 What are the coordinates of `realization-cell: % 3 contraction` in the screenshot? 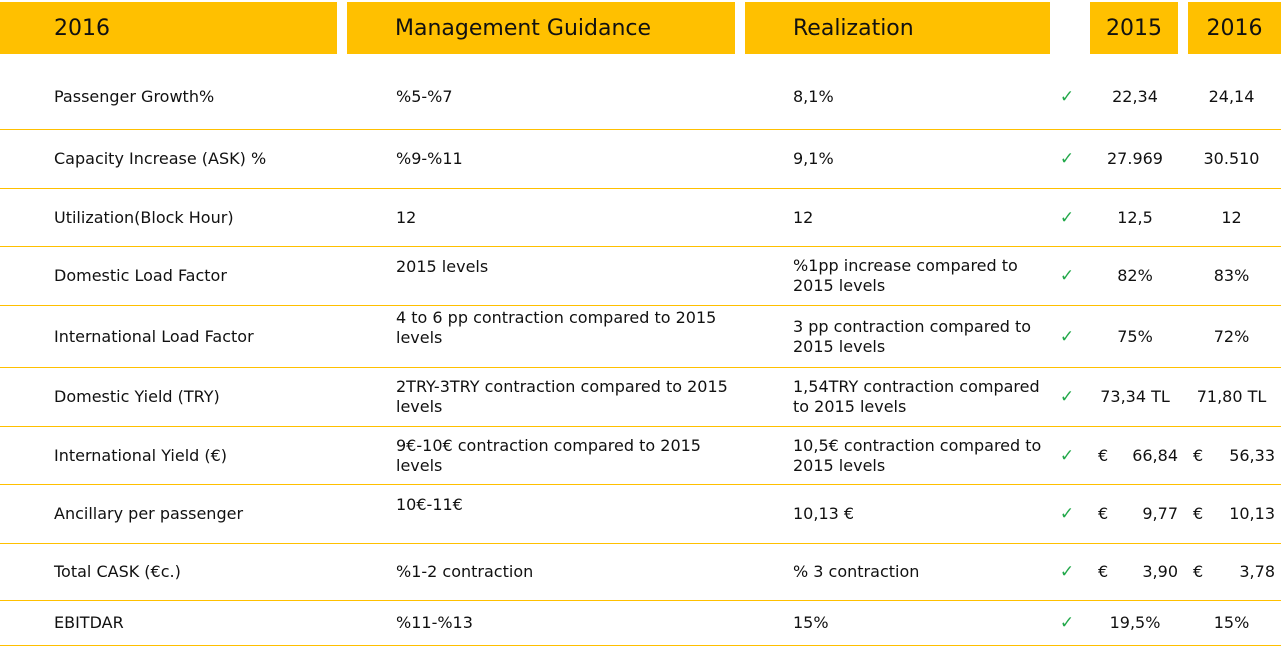 It's located at (856, 571).